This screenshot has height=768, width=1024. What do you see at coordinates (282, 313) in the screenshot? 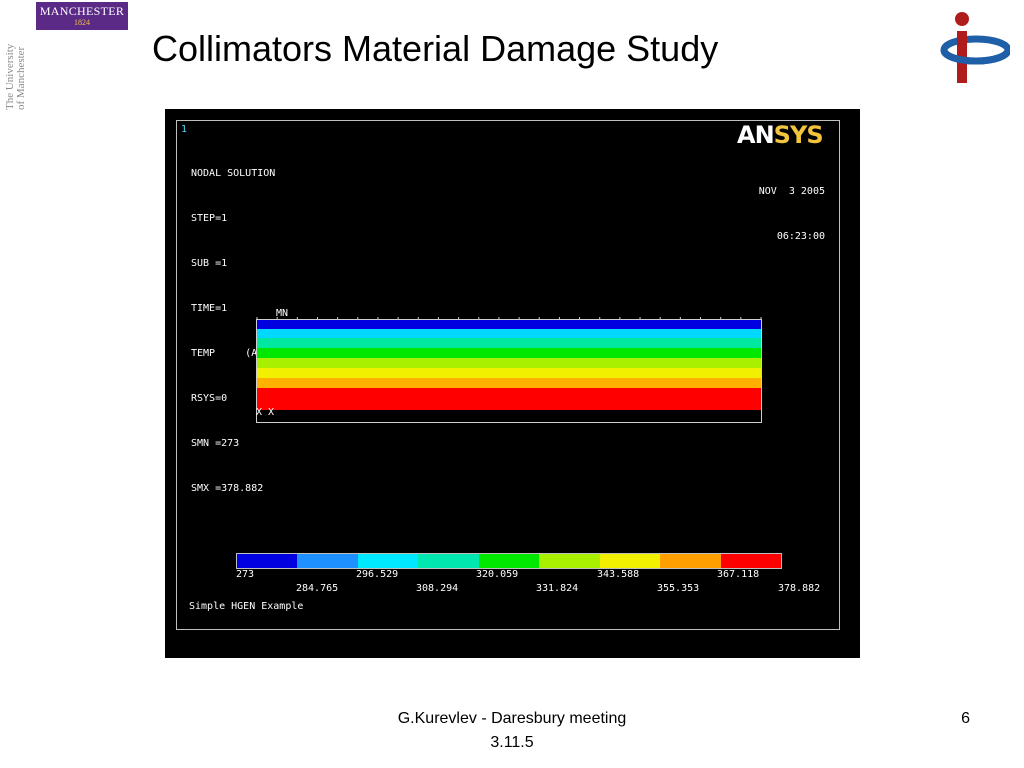
I see `min-marker-label: MN` at bounding box center [282, 313].